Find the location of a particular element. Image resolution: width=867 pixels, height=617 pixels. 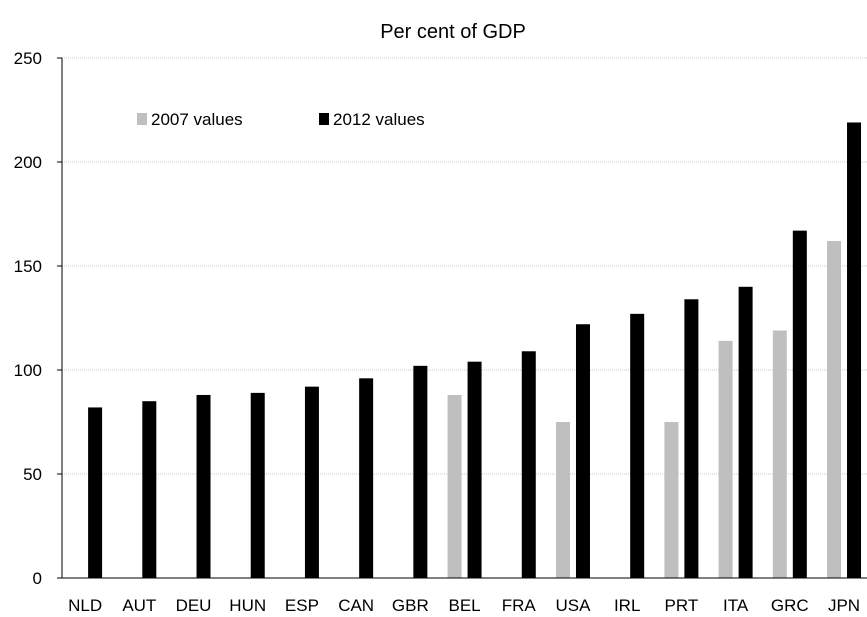

bar-jpn-2007 is located at coordinates (834, 410).